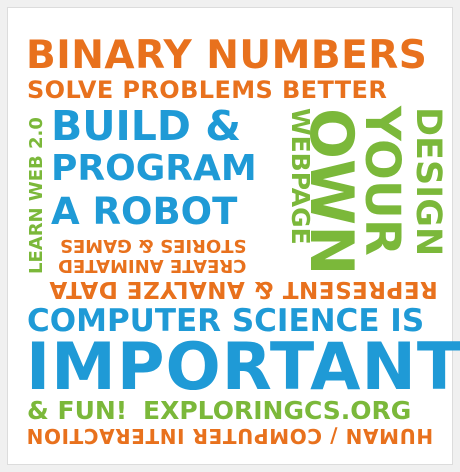 This screenshot has width=460, height=472. Describe the element at coordinates (226, 321) in the screenshot. I see `computer-science-is-text: COMPUTER SCIENCE IS` at that location.